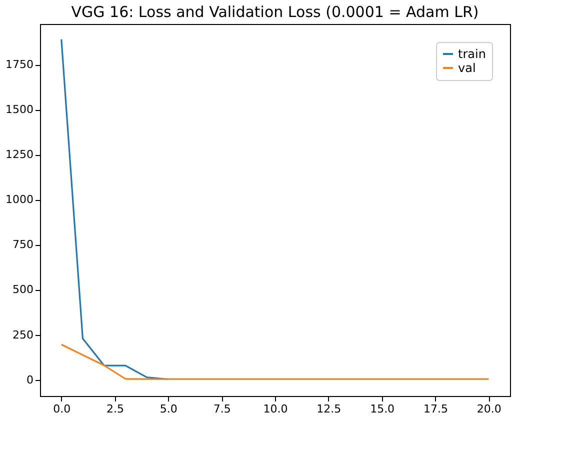 This screenshot has width=566, height=457. What do you see at coordinates (222, 409) in the screenshot?
I see `x-tick-label: 7.5` at bounding box center [222, 409].